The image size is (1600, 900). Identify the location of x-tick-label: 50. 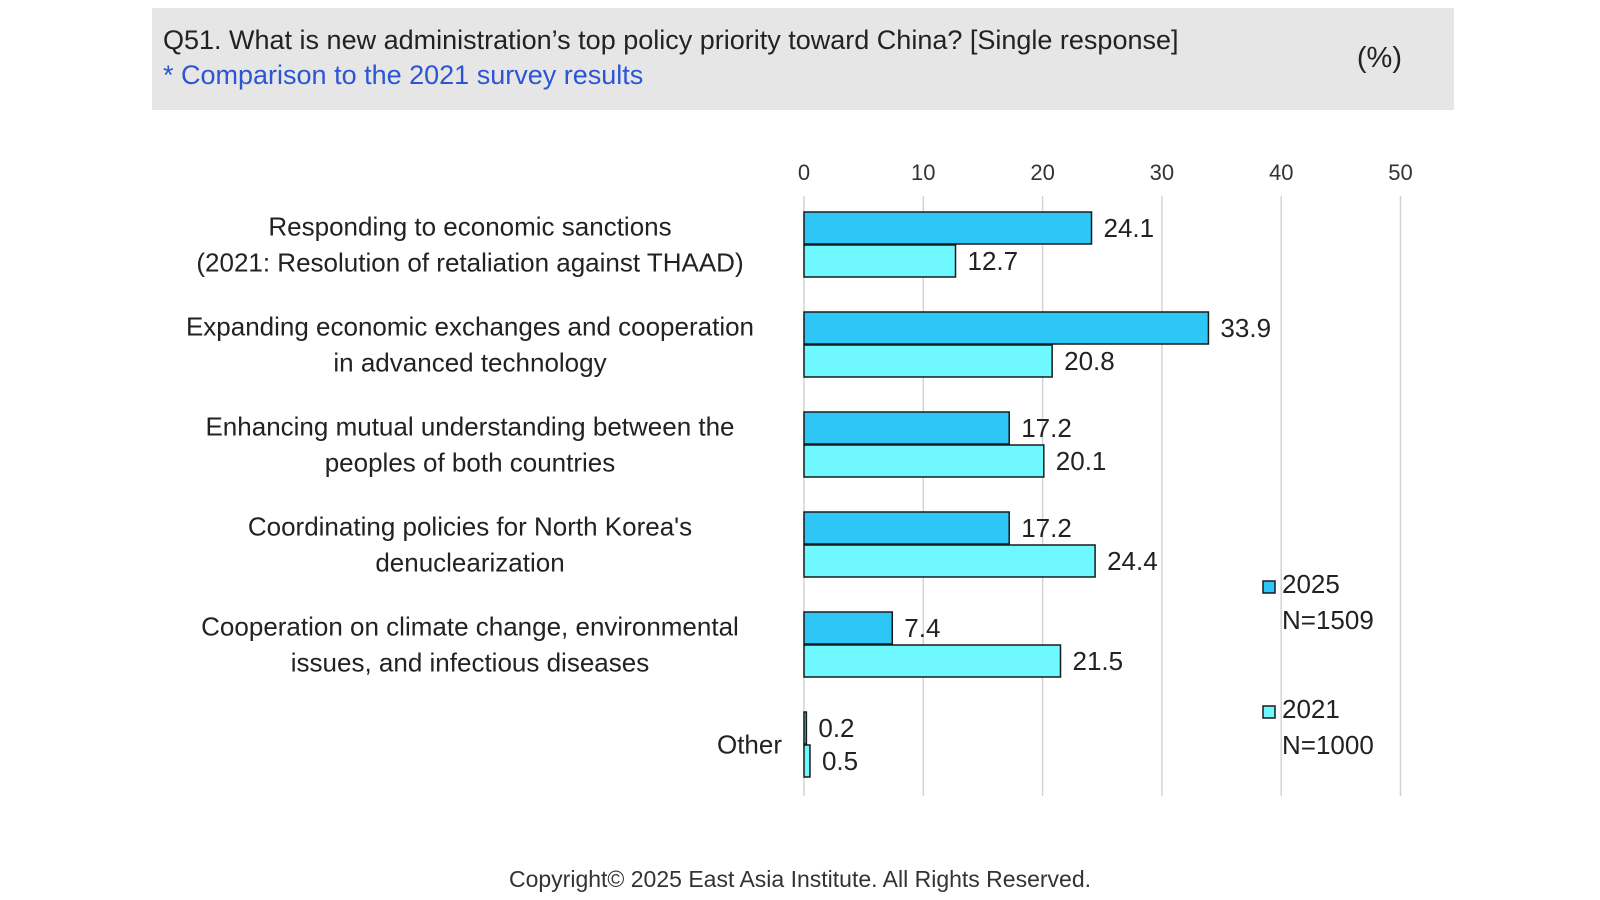
(1400, 172).